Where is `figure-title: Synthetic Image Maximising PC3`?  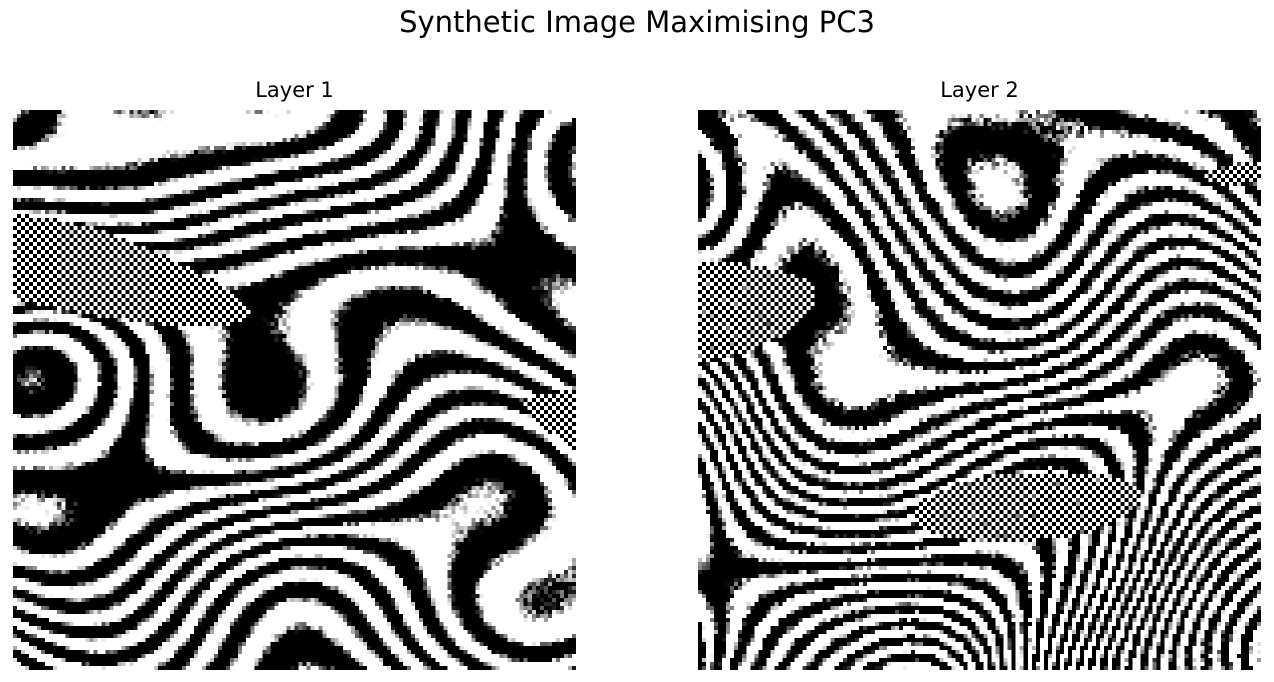 figure-title: Synthetic Image Maximising PC3 is located at coordinates (637, 22).